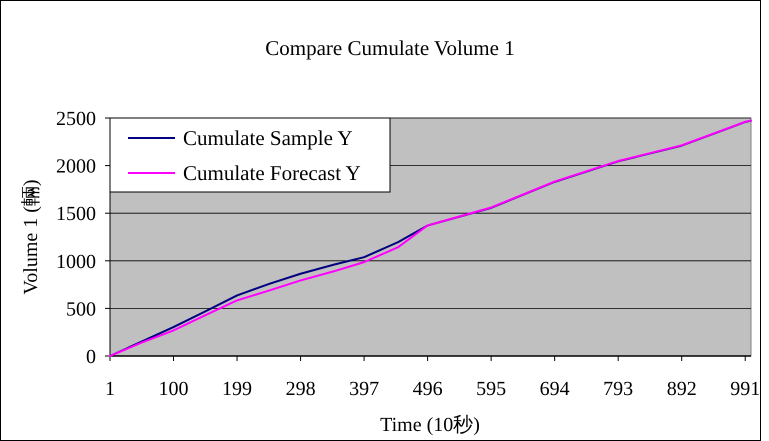 This screenshot has height=441, width=769. What do you see at coordinates (76, 167) in the screenshot?
I see `y-tick-label: 2000` at bounding box center [76, 167].